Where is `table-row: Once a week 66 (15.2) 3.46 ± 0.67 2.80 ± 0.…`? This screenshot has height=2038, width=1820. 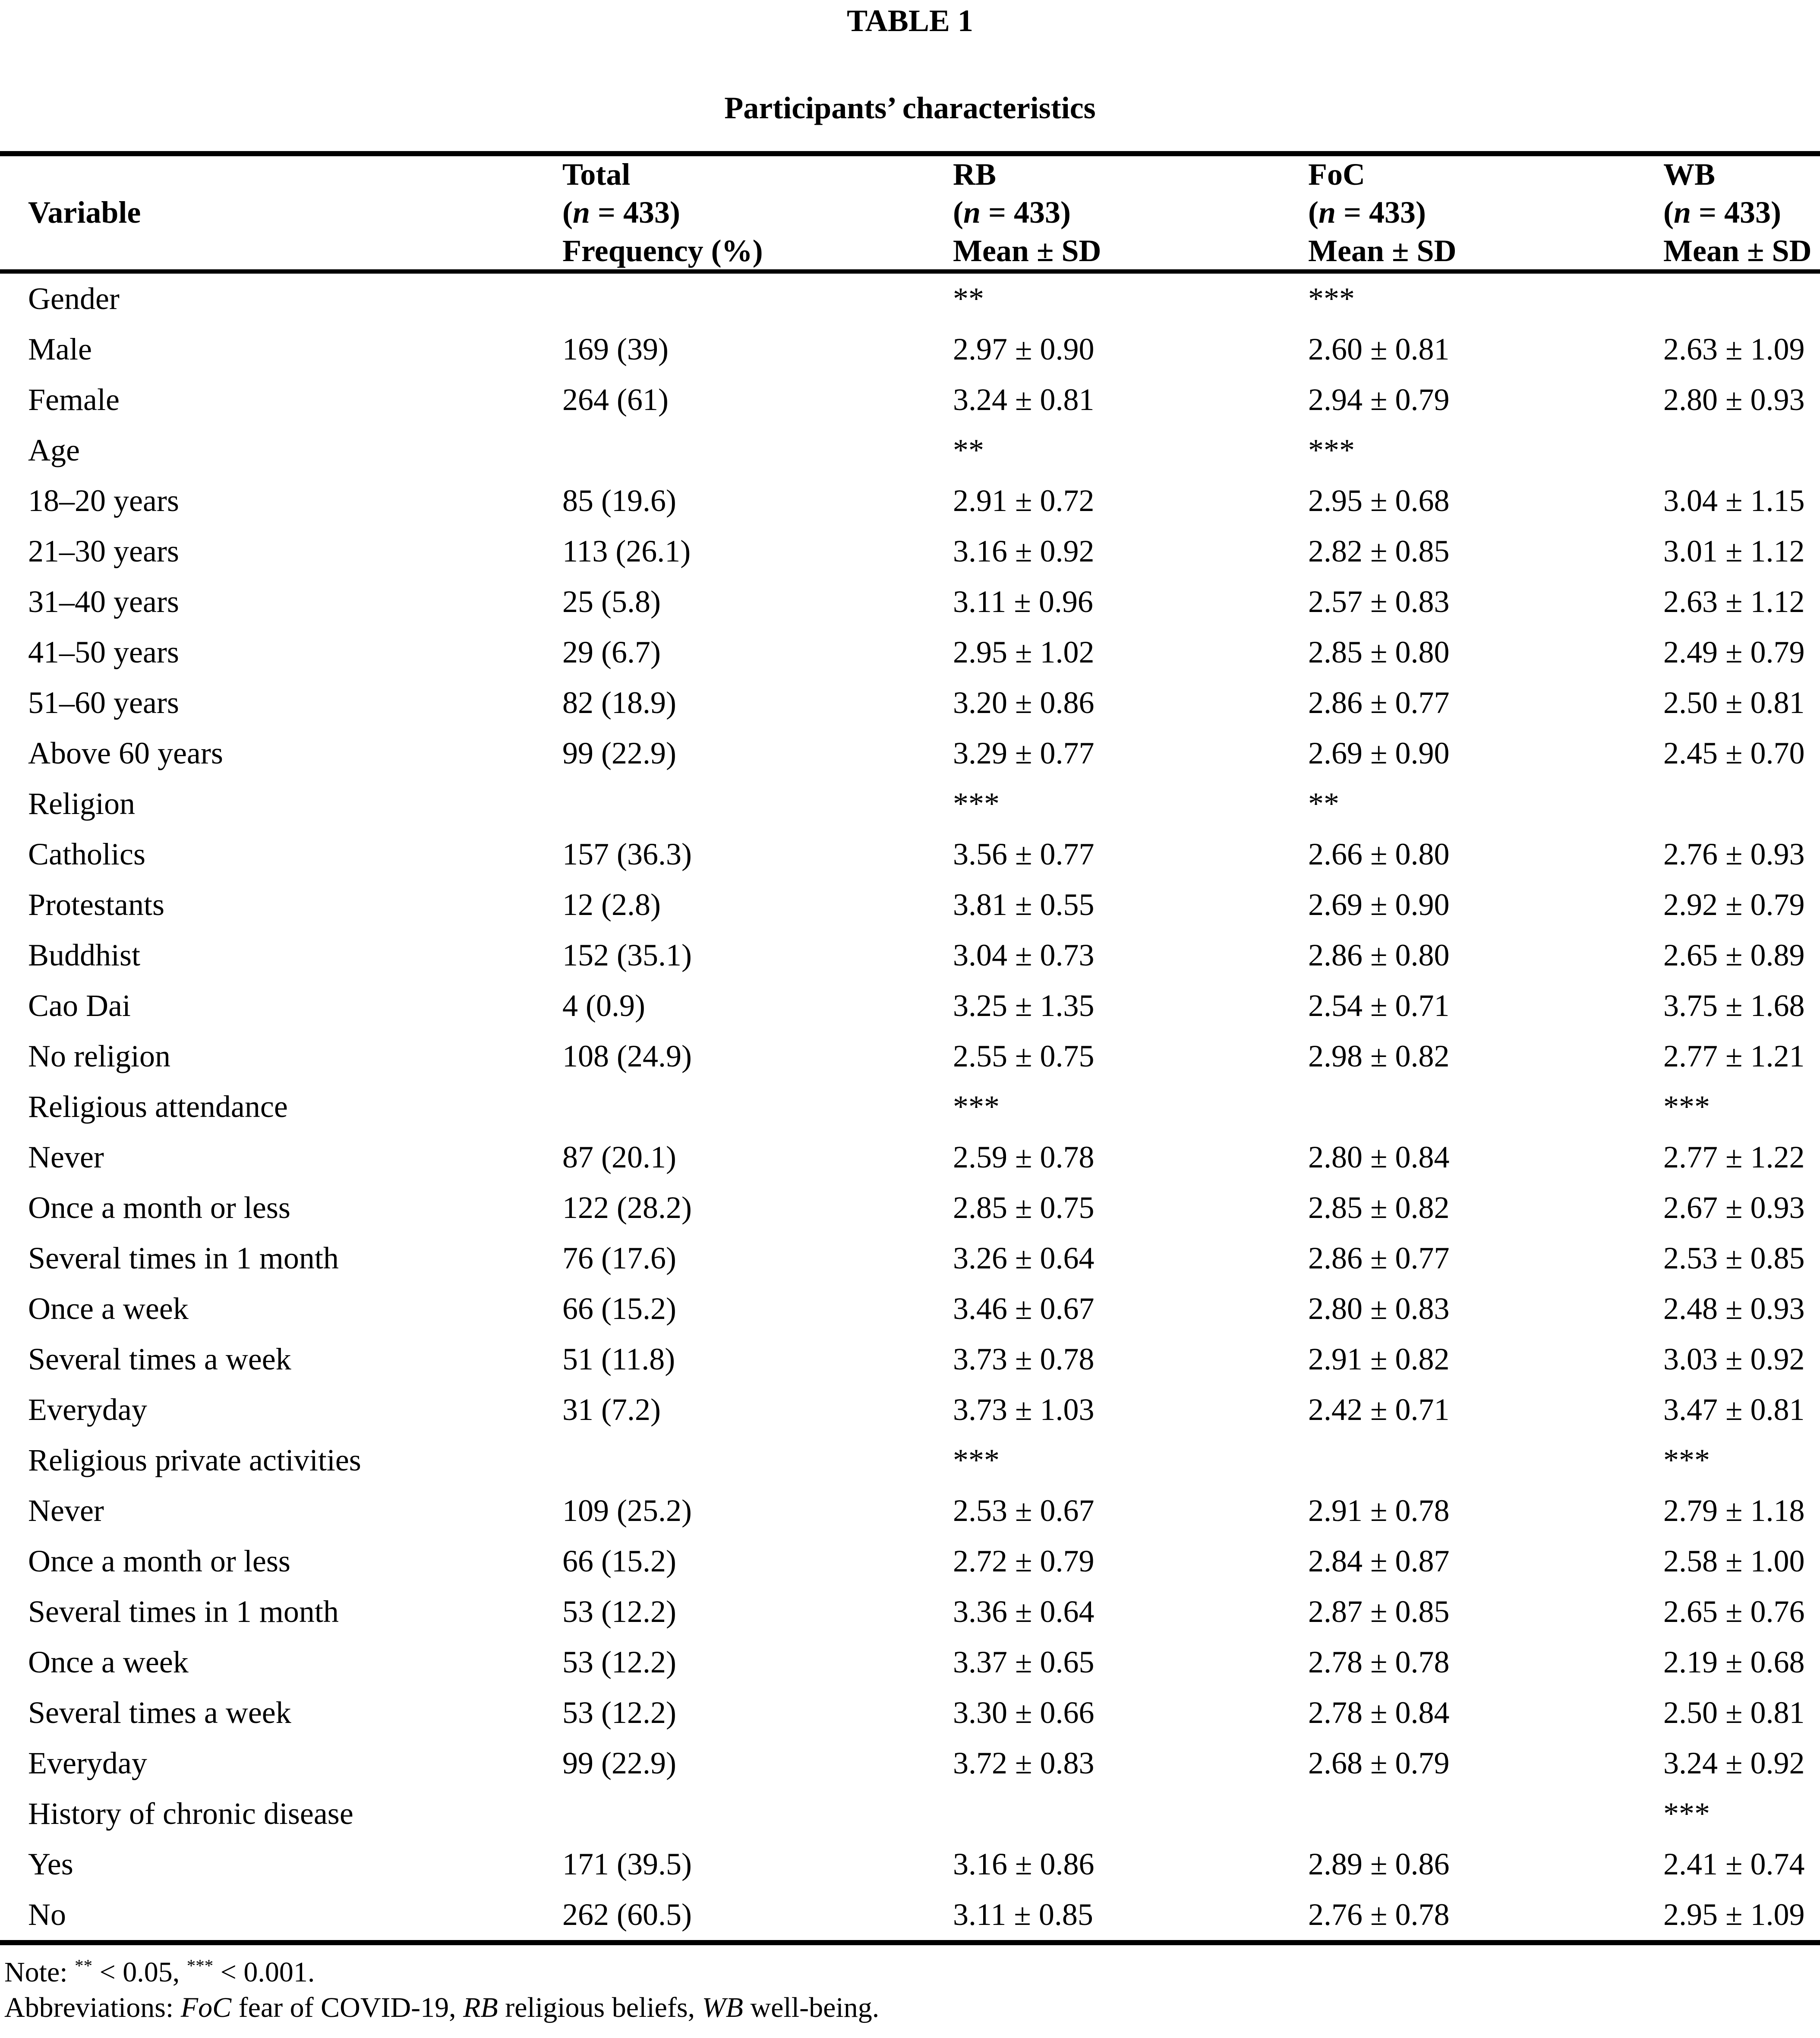
table-row: Once a week 66 (15.2) 3.46 ± 0.67 2.80 ± 0.… is located at coordinates (910, 1309).